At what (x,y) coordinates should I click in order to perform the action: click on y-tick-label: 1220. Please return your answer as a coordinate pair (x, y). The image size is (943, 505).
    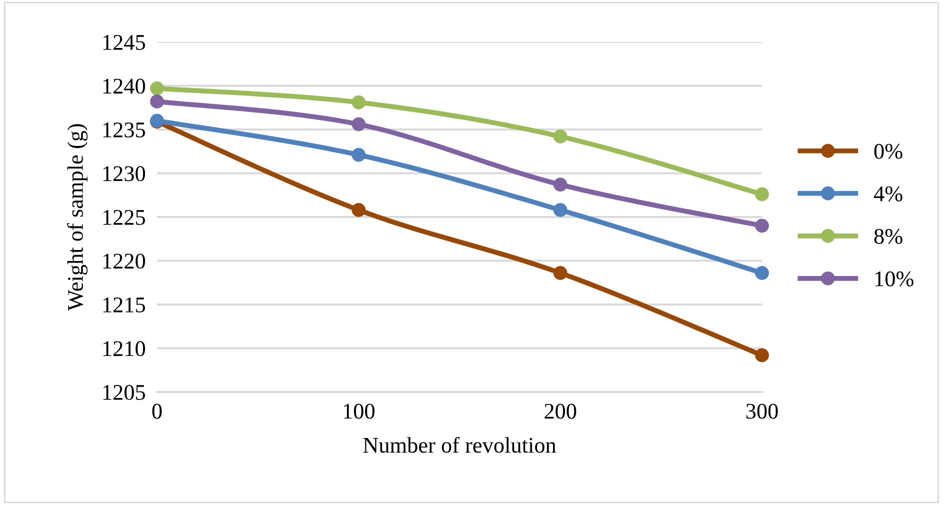
    Looking at the image, I should click on (124, 261).